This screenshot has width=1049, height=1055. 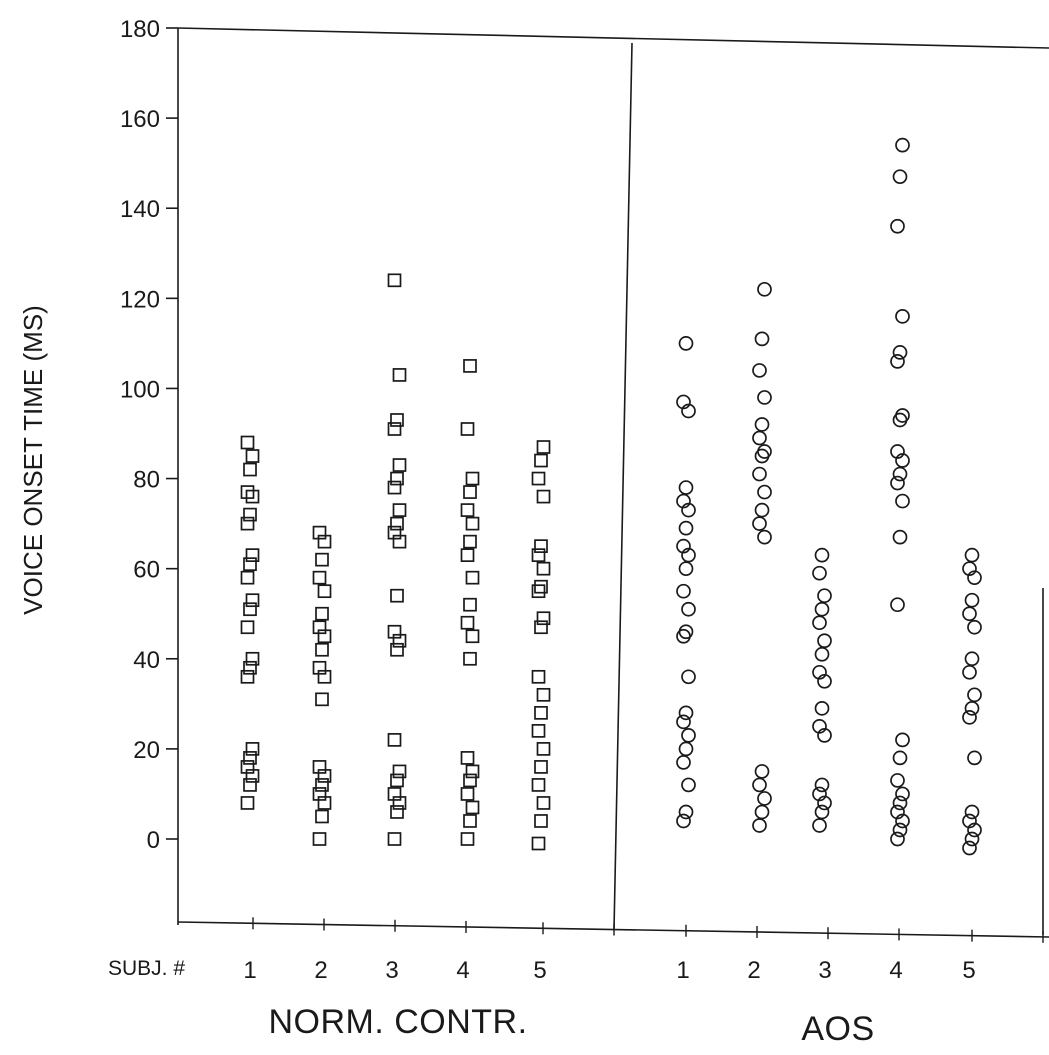 I want to click on x-tick-label: 3, so click(x=824, y=970).